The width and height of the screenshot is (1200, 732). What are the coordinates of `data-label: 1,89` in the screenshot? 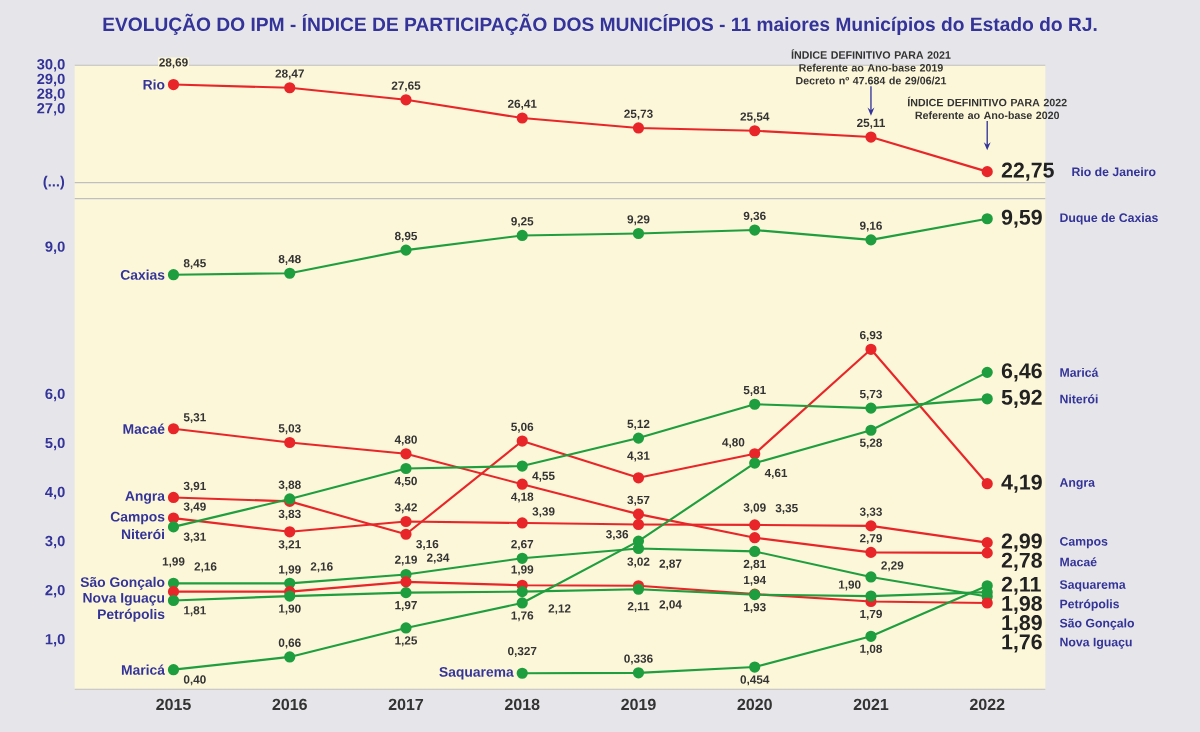 It's located at (1022, 624).